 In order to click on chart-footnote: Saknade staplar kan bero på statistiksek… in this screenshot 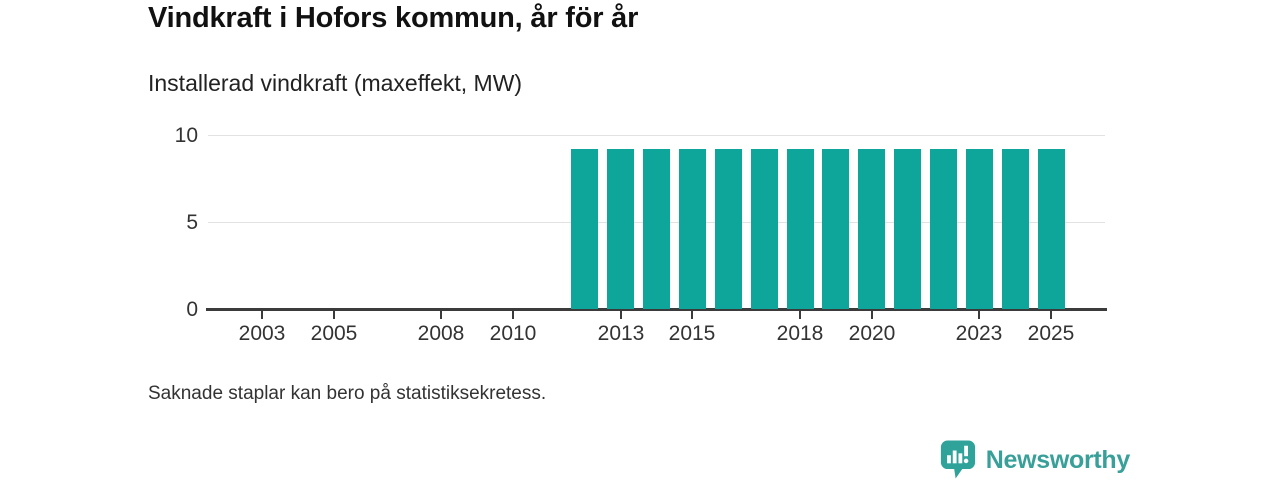, I will do `click(347, 393)`.